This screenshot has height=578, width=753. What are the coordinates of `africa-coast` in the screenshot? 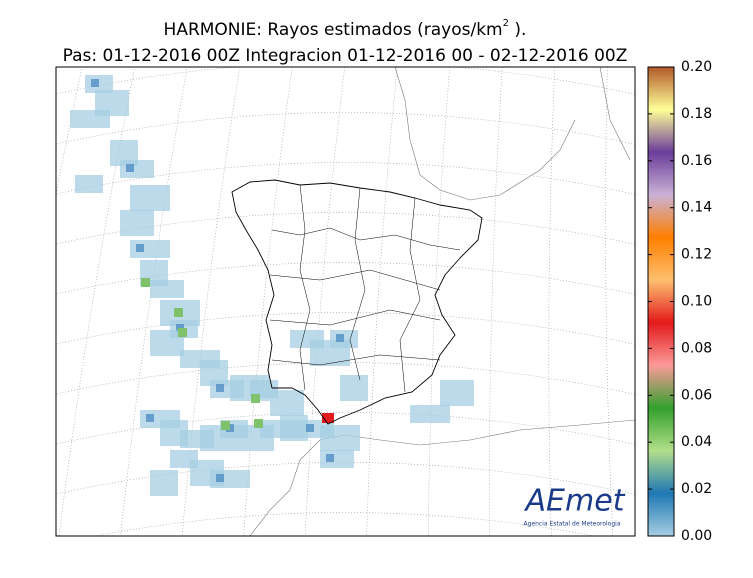 It's located at (442, 477).